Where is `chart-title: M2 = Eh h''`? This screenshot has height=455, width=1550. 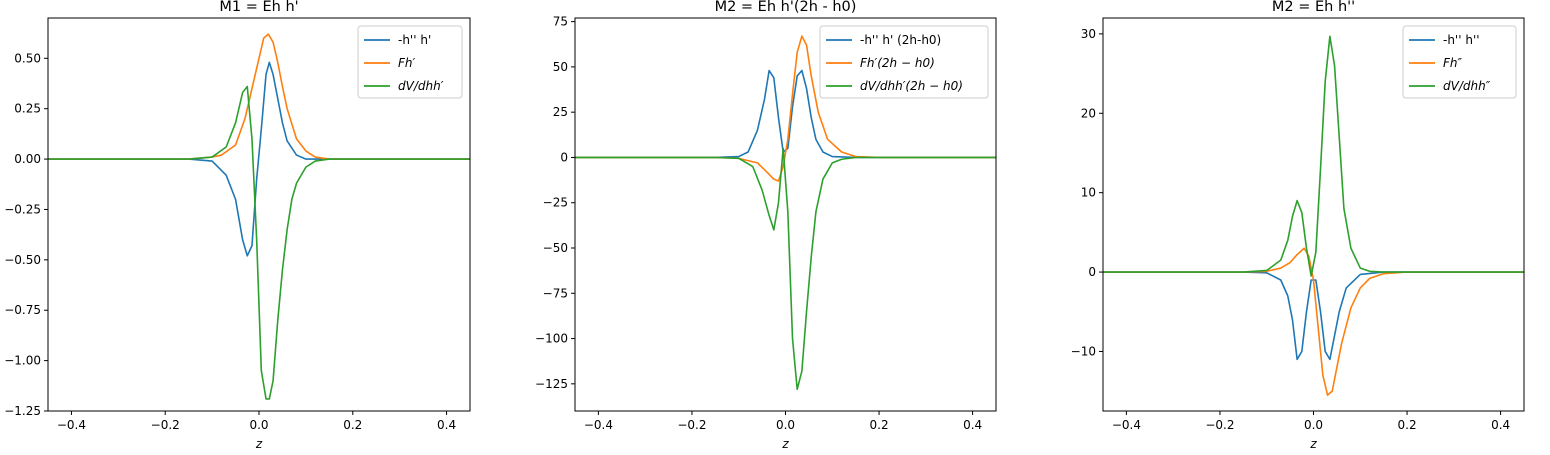 chart-title: M2 = Eh h'' is located at coordinates (1313, 7).